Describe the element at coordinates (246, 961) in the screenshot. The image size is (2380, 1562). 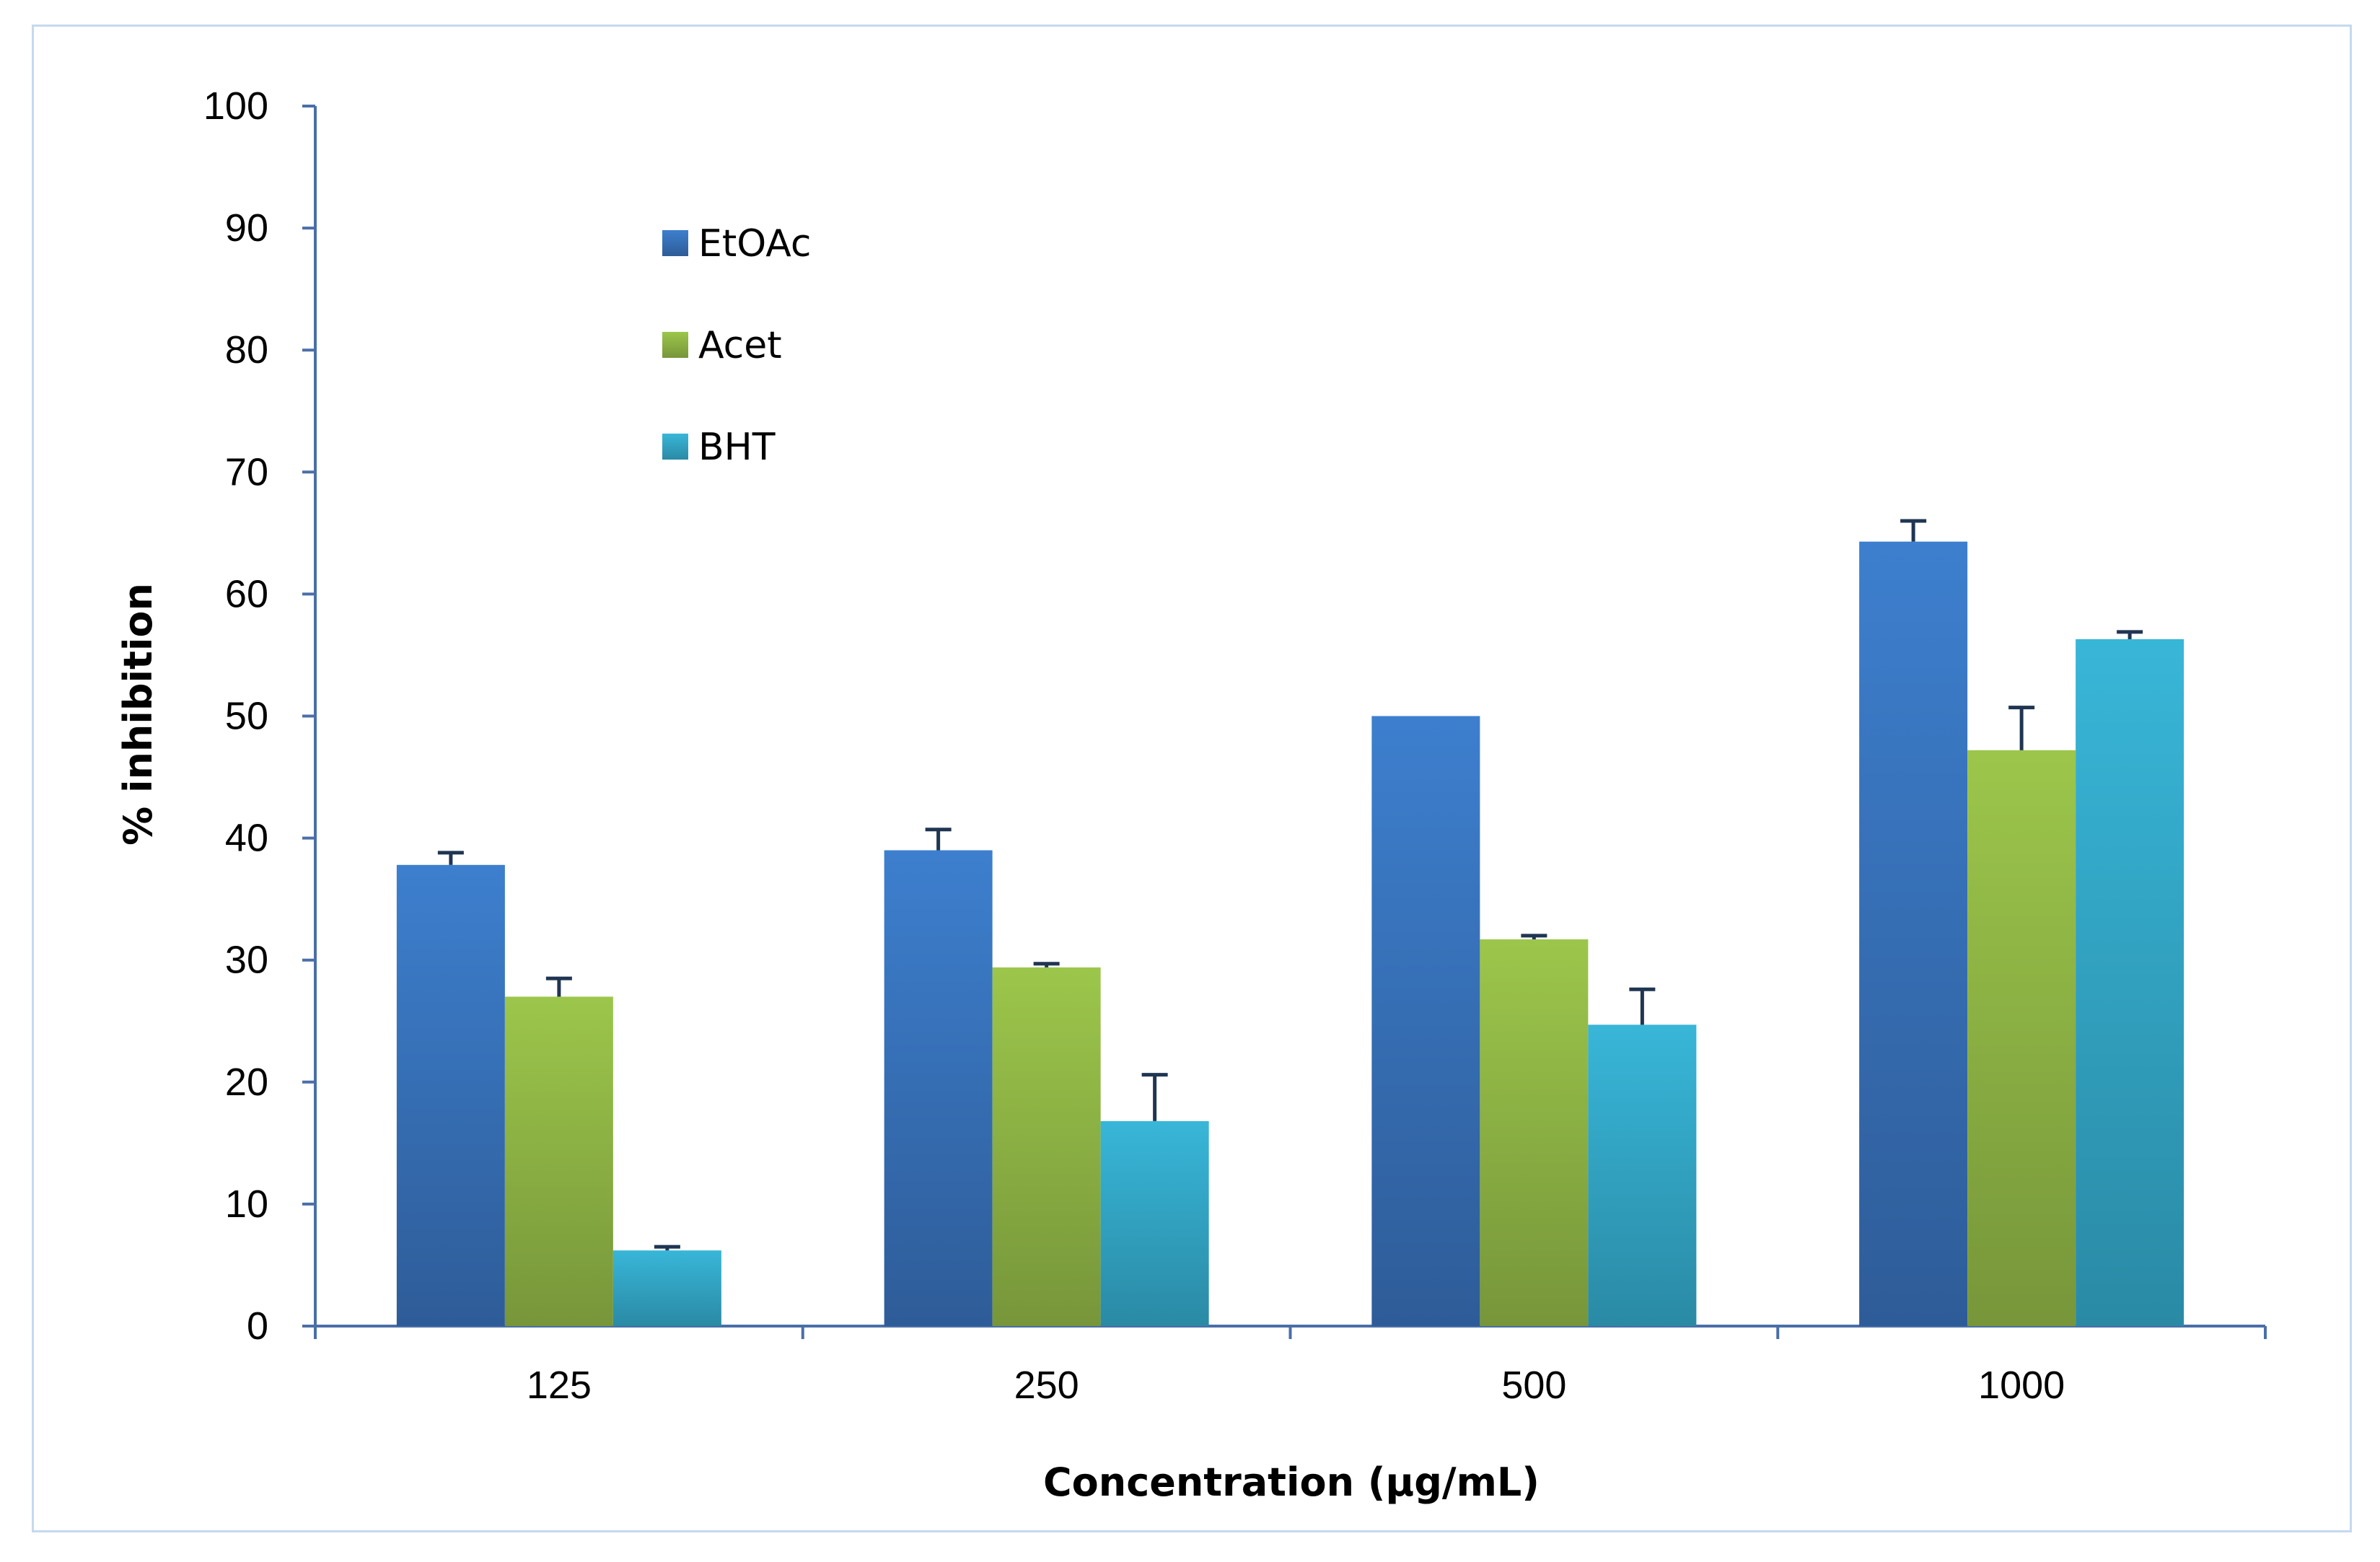
I see `y-tick-label: 30` at that location.